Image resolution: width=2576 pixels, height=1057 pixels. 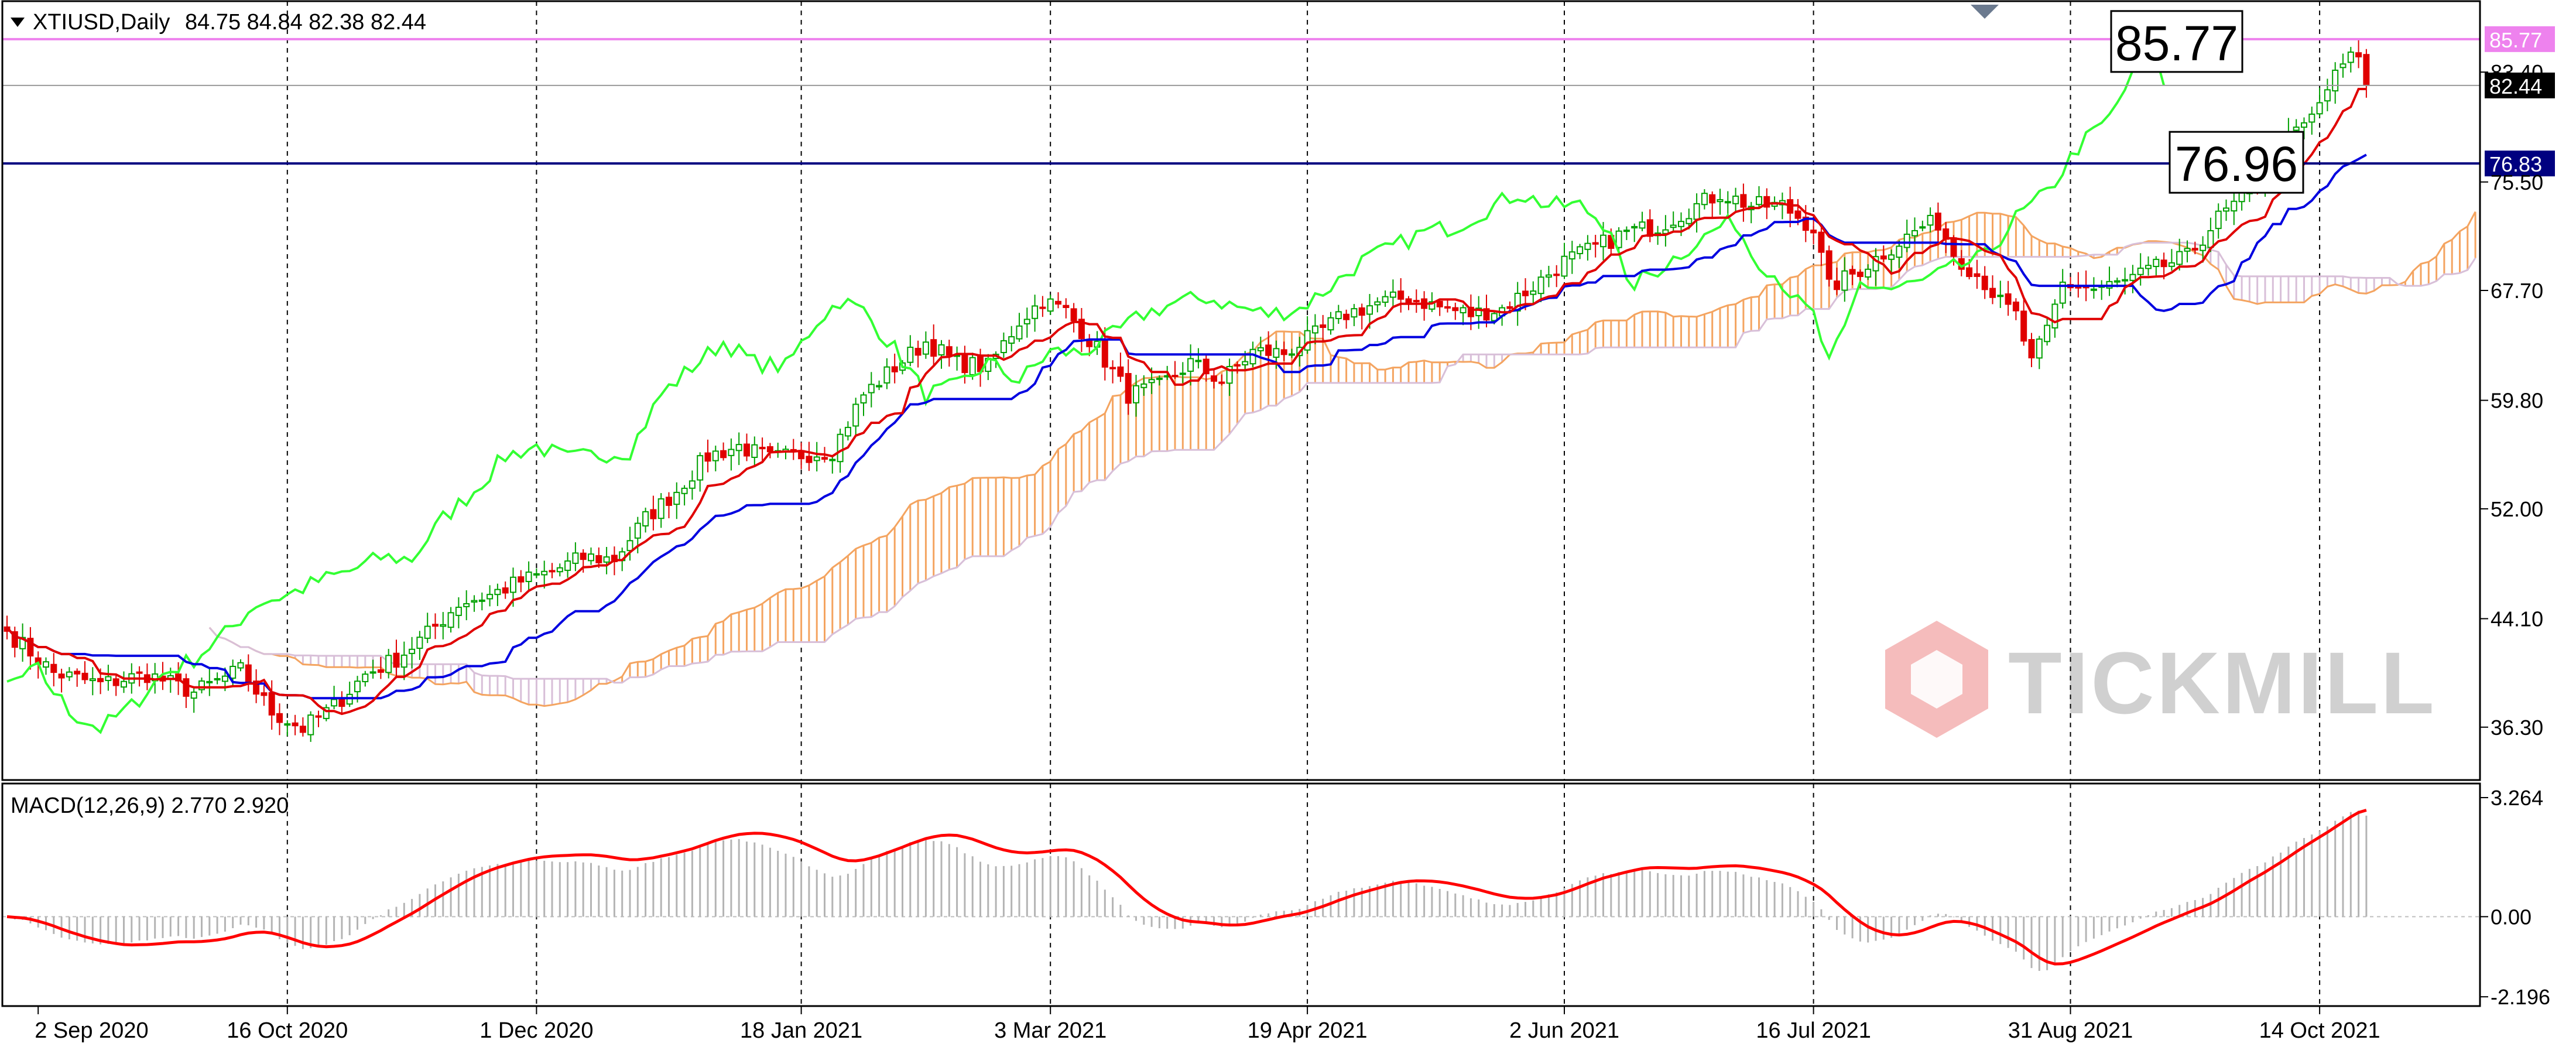 I want to click on symbol-label: XTIUSD,Daily, so click(x=101, y=23).